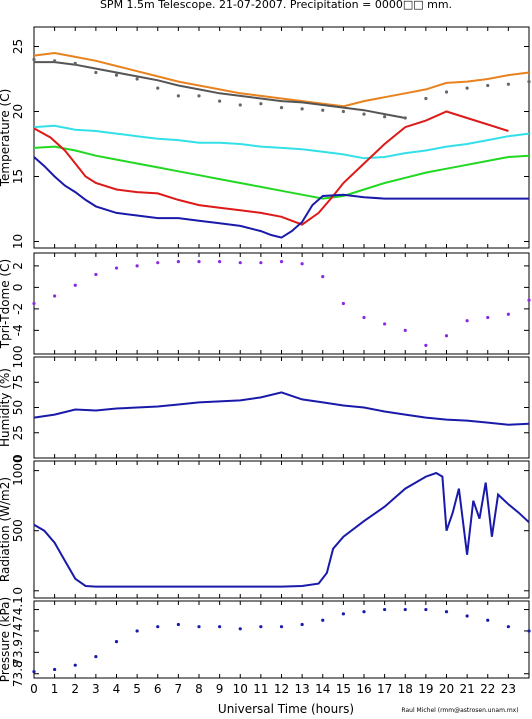  Describe the element at coordinates (18, 357) in the screenshot. I see `y-tick-label: 100` at that location.